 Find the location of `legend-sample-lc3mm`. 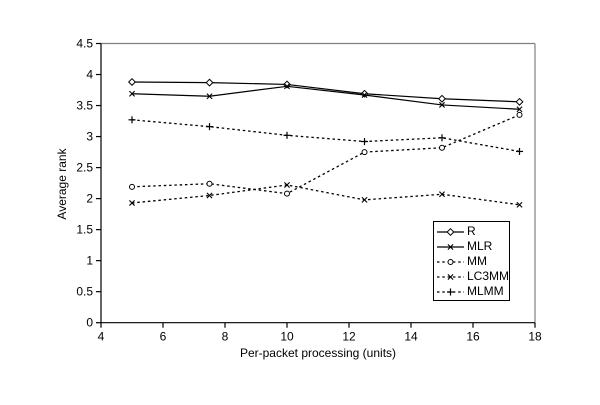

legend-sample-lc3mm is located at coordinates (450, 276).